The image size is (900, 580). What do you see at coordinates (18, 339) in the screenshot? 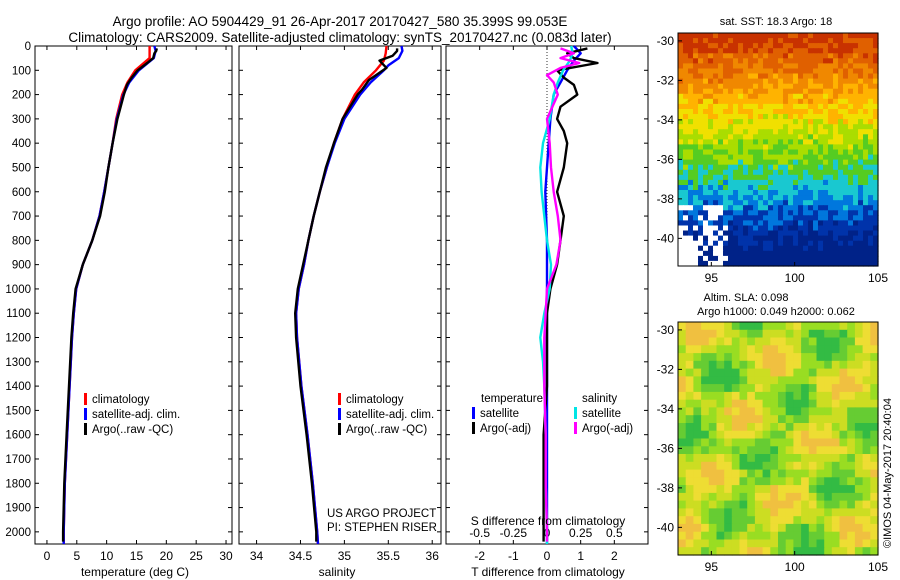
I see `y-tick-label: 1200` at bounding box center [18, 339].